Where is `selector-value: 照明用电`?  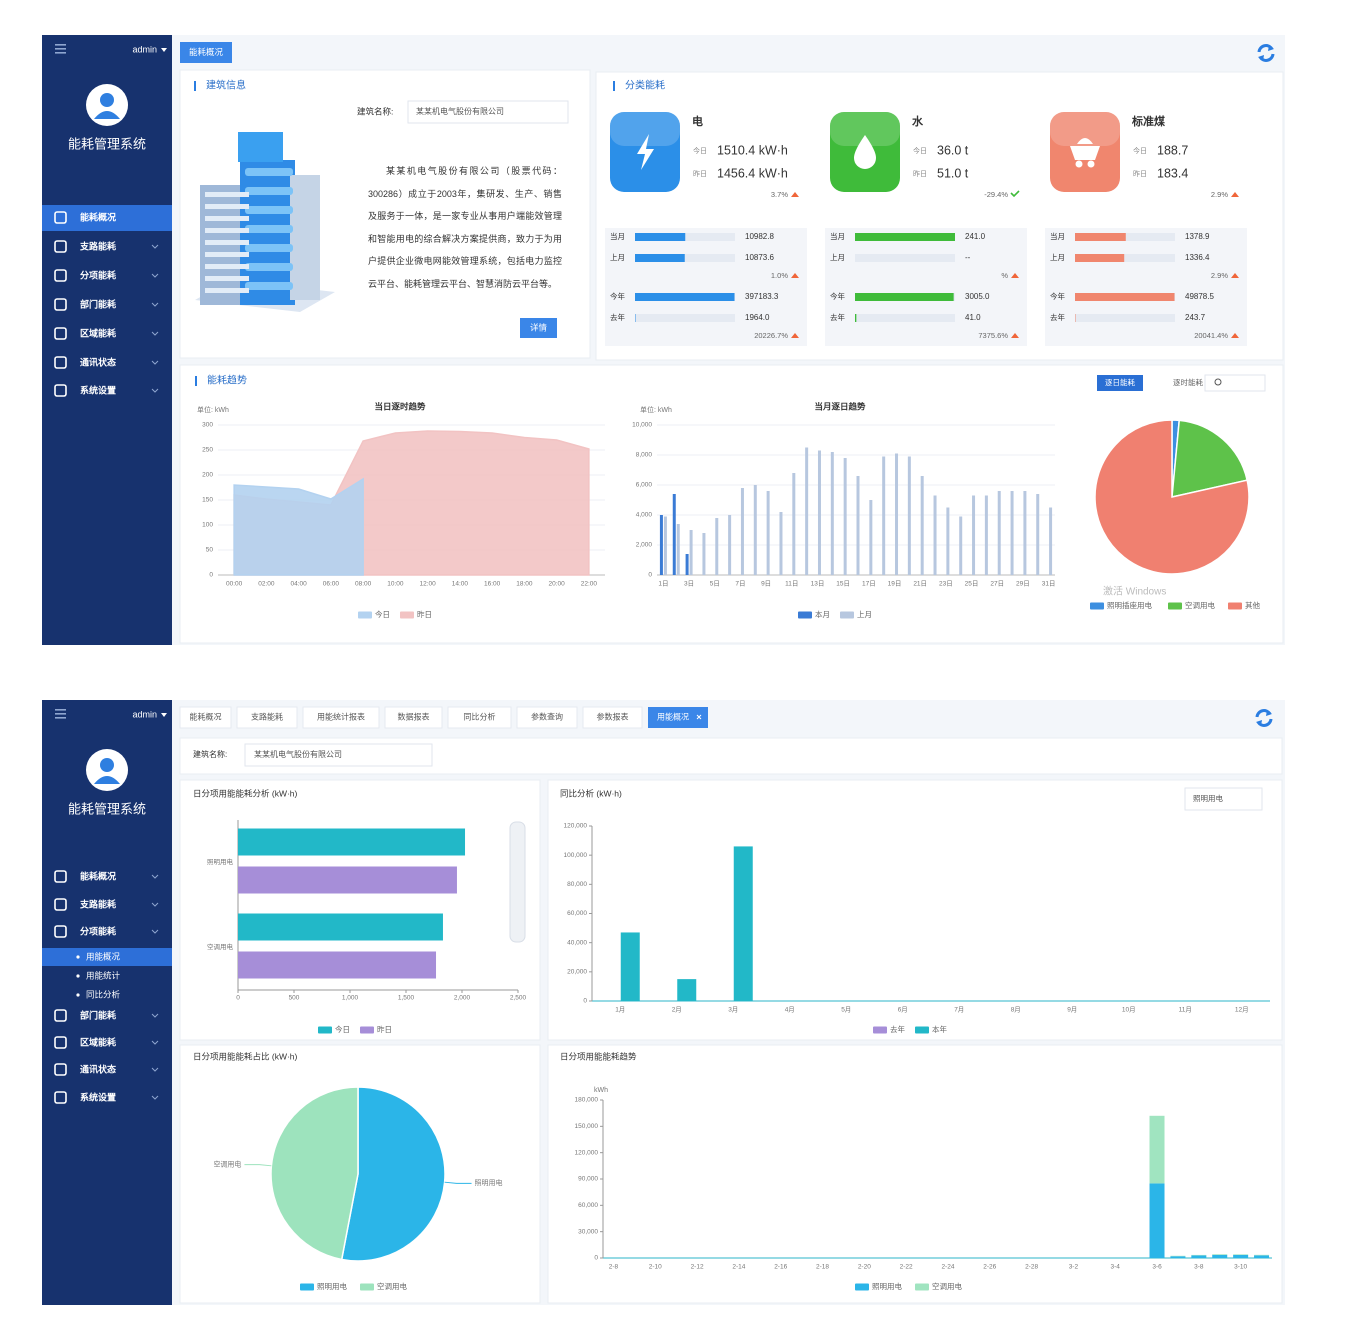
selector-value: 照明用电 is located at coordinates (1208, 798).